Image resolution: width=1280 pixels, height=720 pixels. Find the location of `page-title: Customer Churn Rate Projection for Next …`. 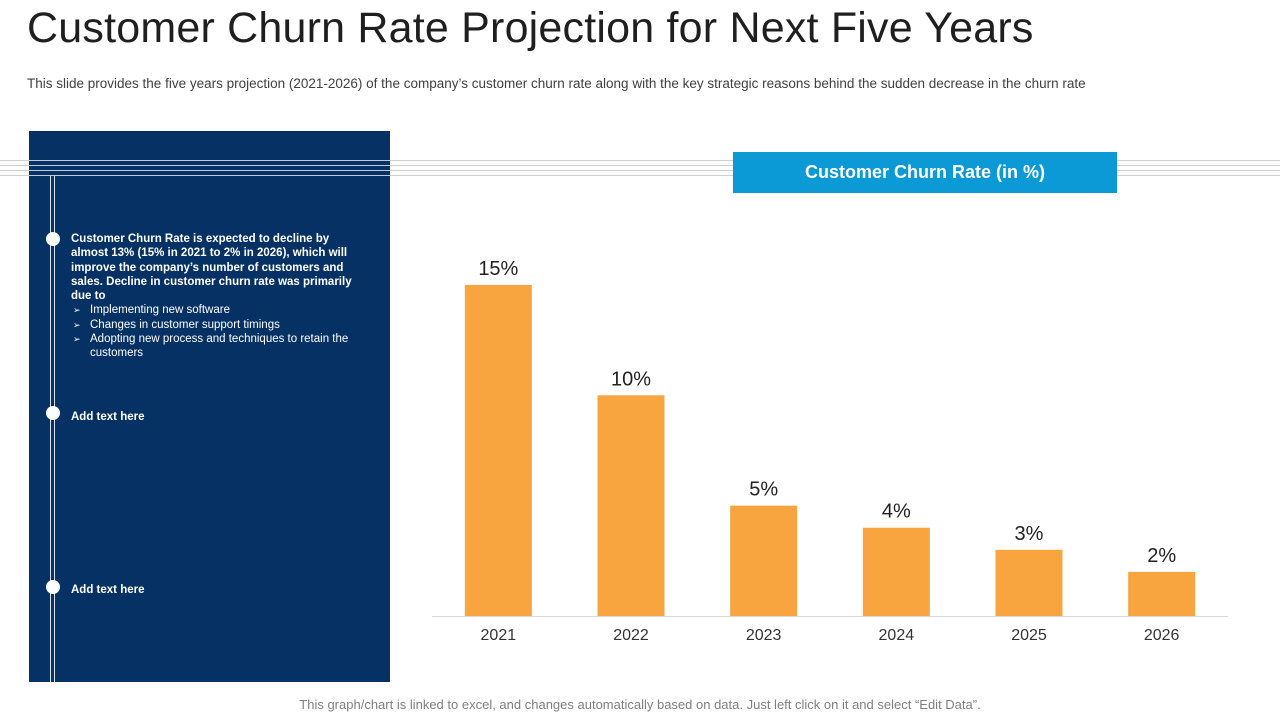

page-title: Customer Churn Rate Projection for Next … is located at coordinates (530, 28).